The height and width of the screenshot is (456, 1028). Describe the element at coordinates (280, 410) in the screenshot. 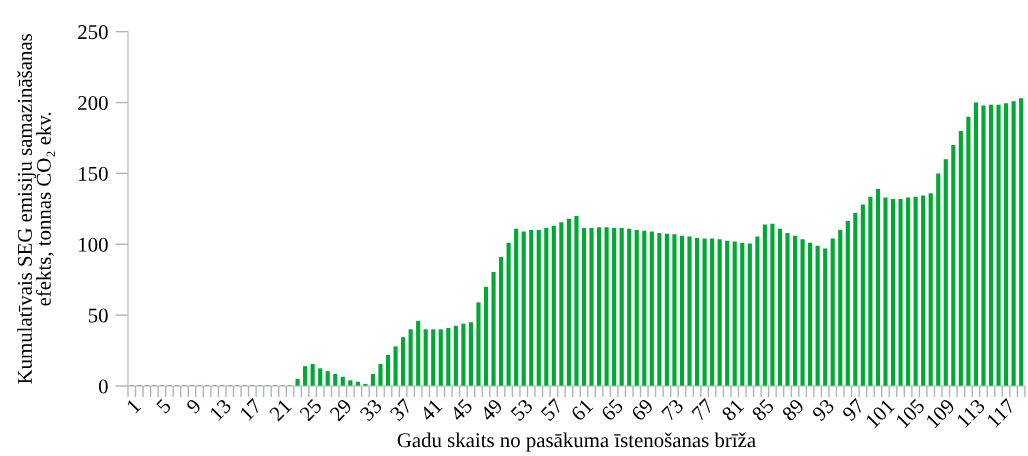

I see `x-tick-label: 21` at that location.